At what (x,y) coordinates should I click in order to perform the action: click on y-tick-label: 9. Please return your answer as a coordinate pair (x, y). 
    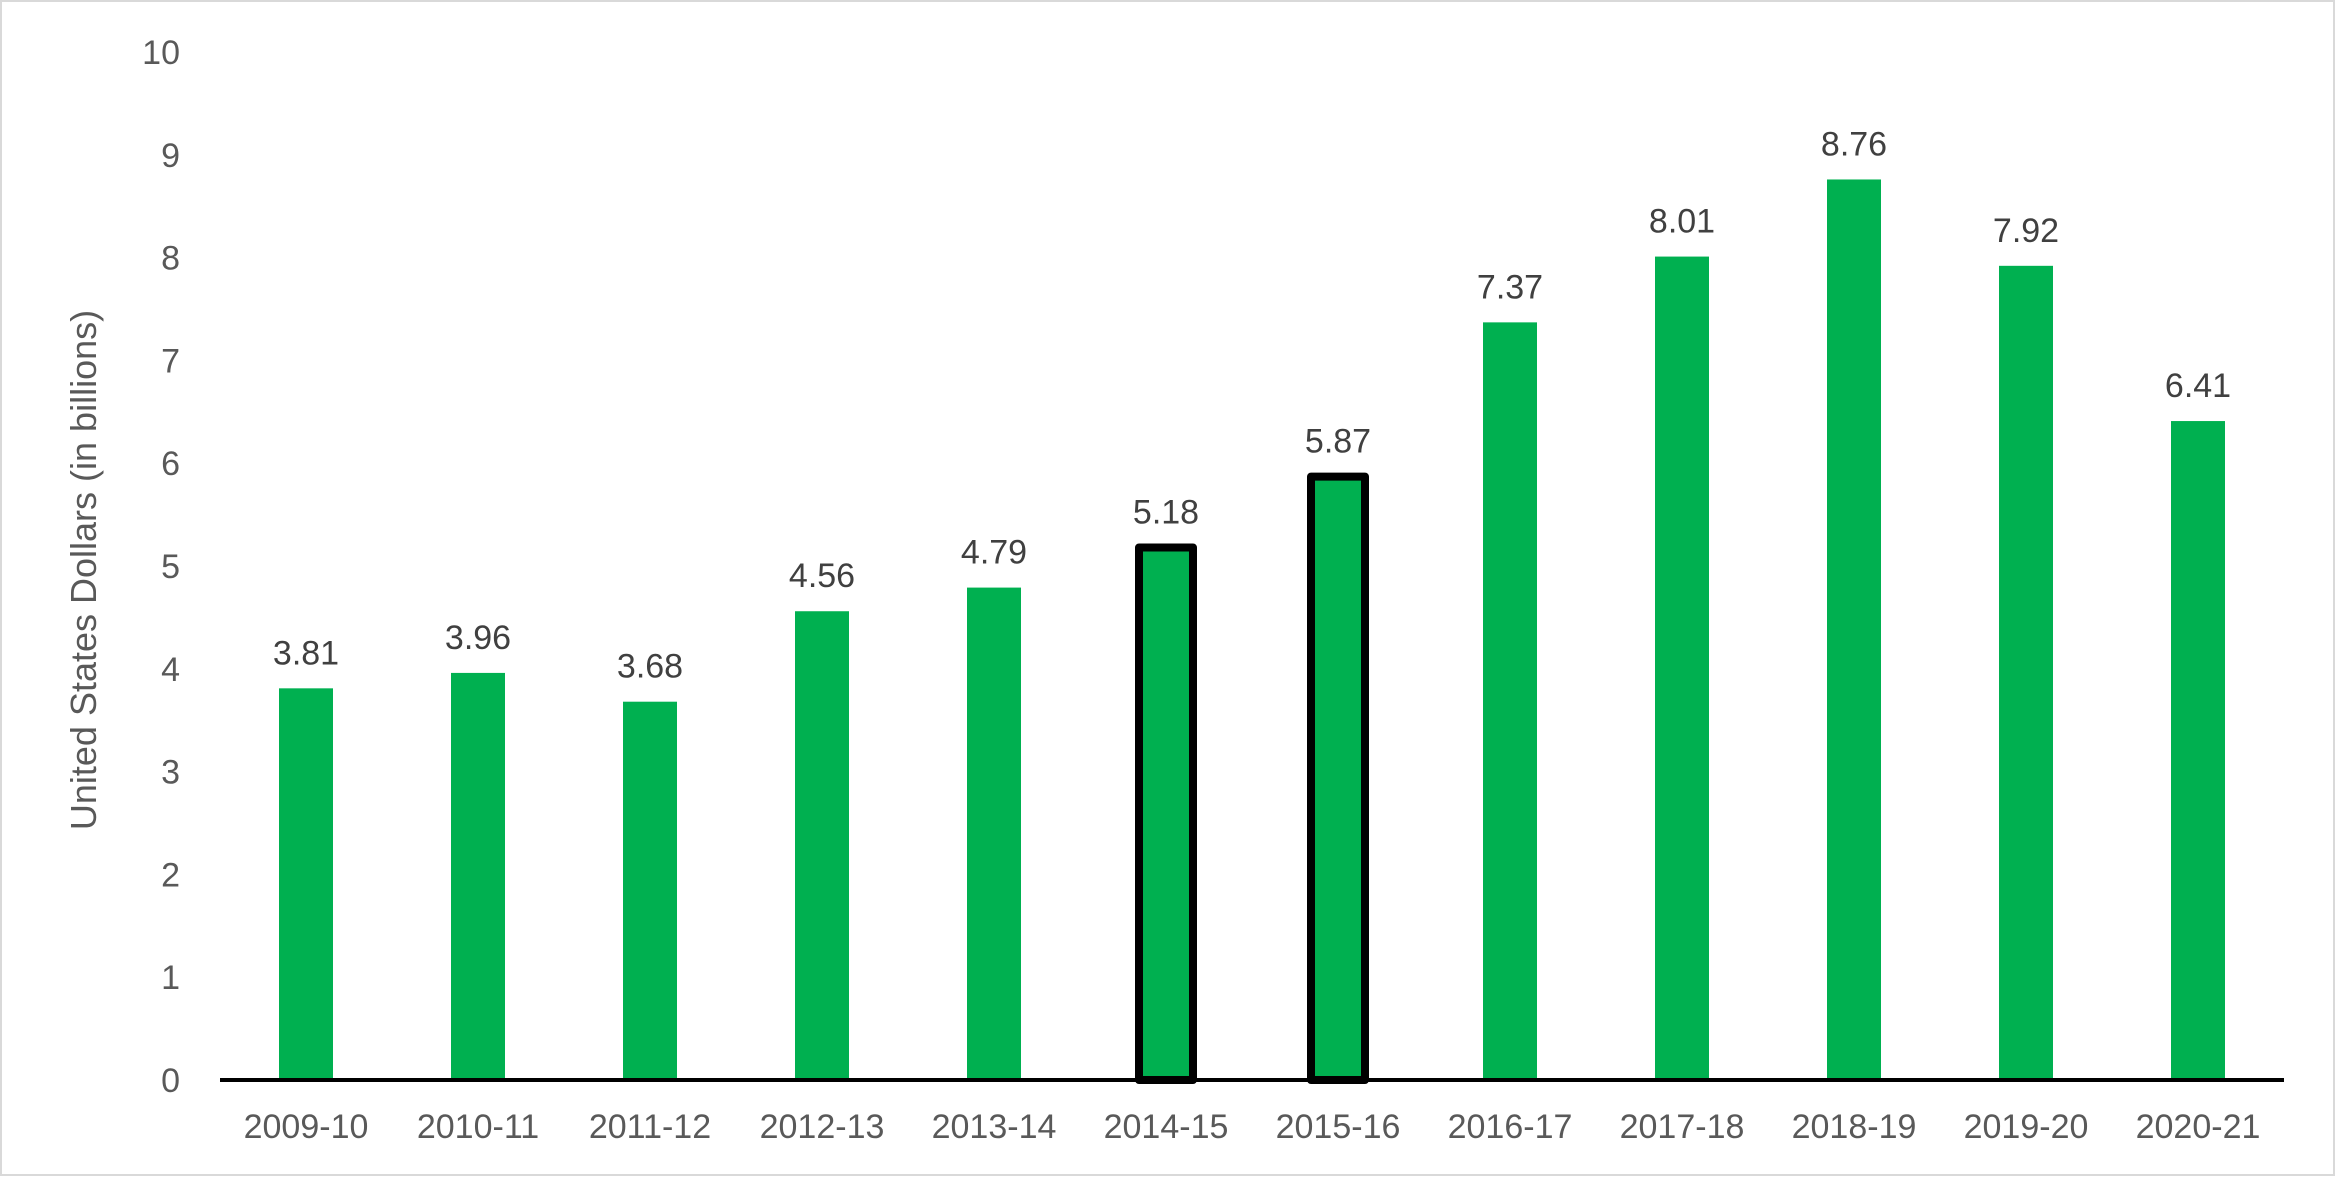
    Looking at the image, I should click on (170, 156).